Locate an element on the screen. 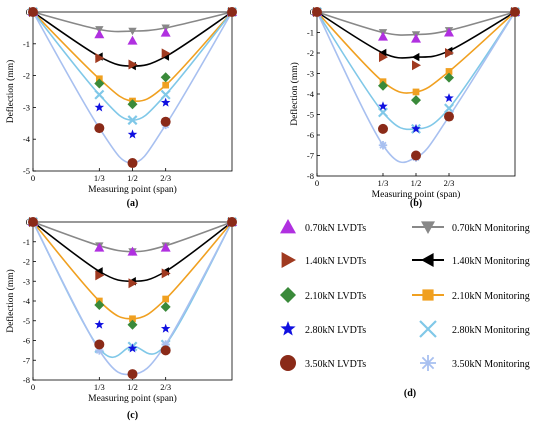 The height and width of the screenshot is (429, 550). panel-label: (c) is located at coordinates (132, 415).